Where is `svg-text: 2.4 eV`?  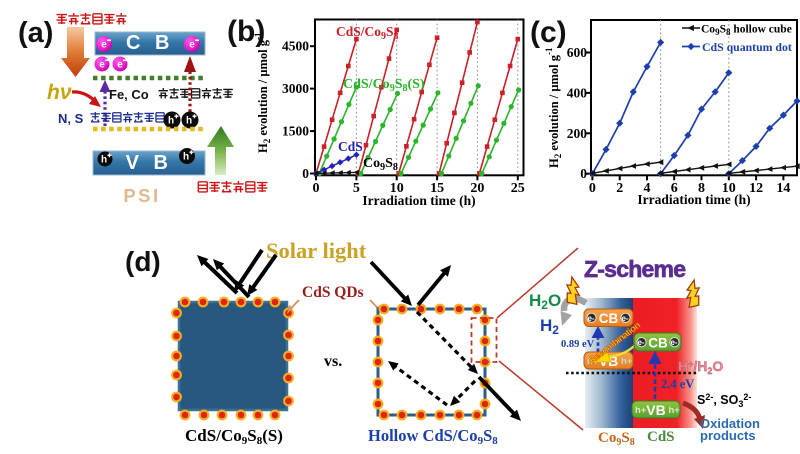 svg-text: 2.4 eV is located at coordinates (677, 384).